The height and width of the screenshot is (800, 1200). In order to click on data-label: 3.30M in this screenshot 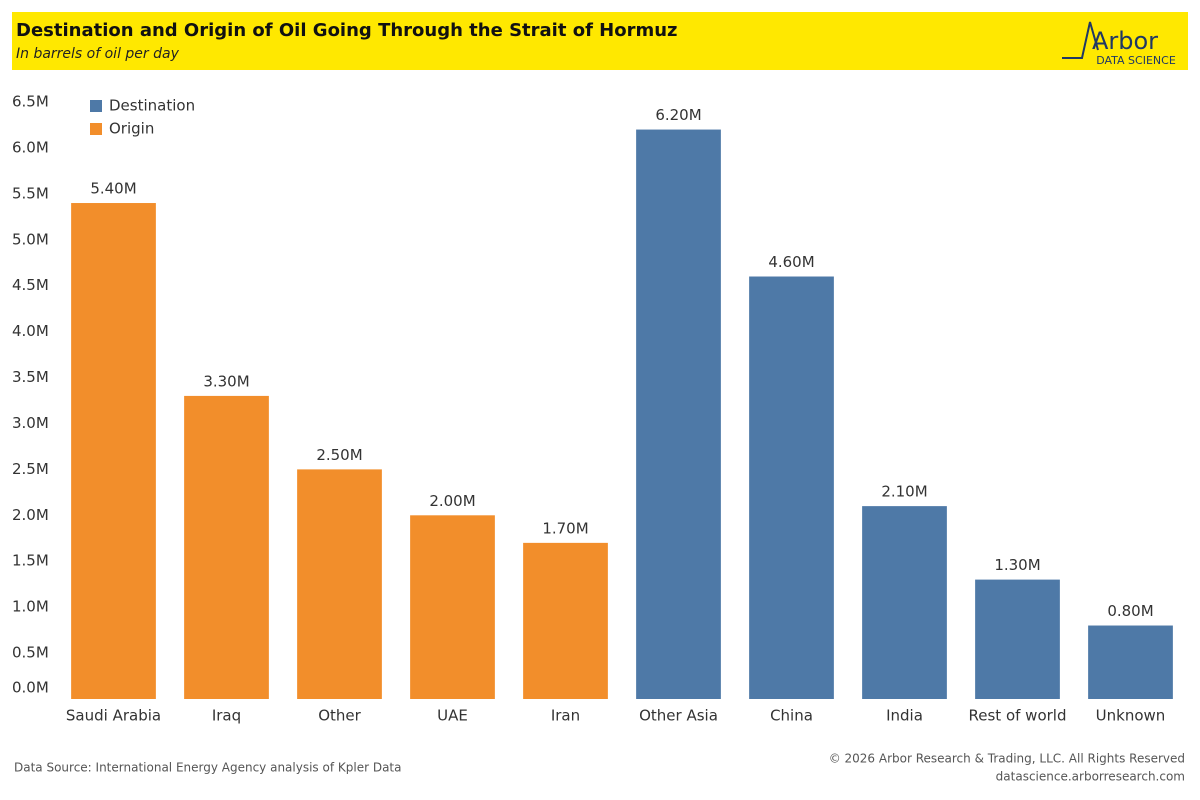, I will do `click(226, 381)`.